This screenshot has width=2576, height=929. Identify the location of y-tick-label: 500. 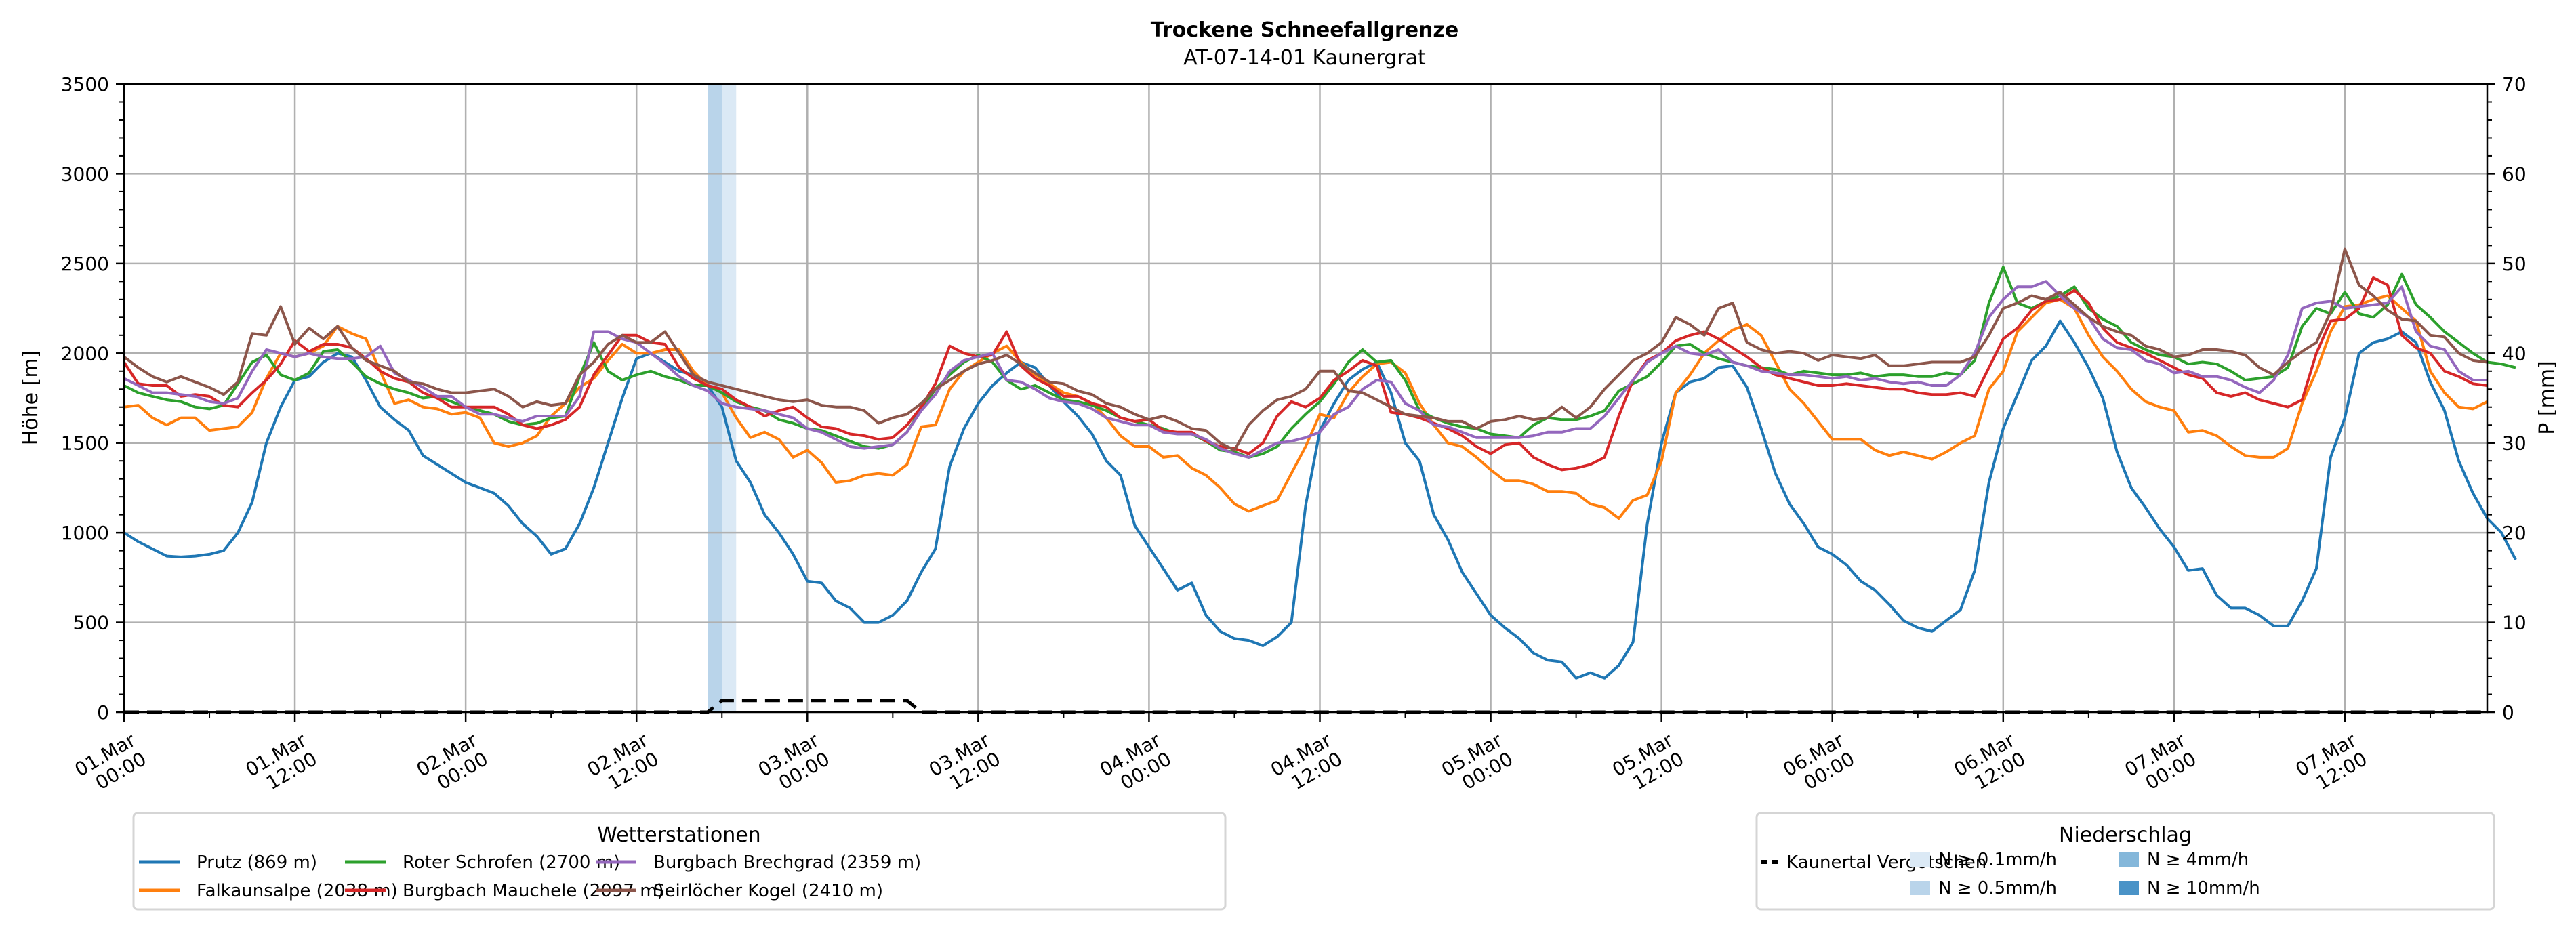
(91, 623).